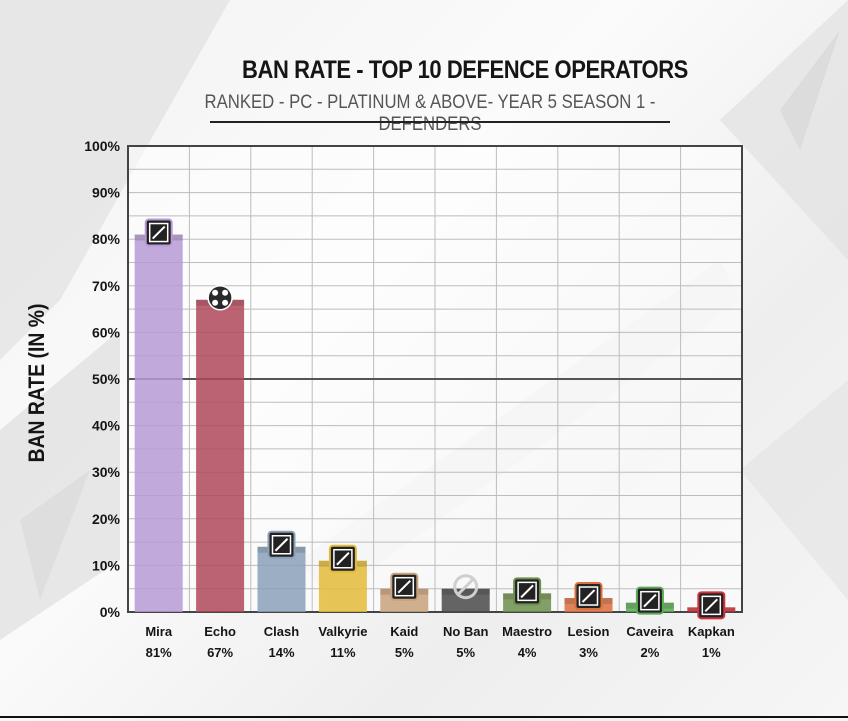 The image size is (848, 721). Describe the element at coordinates (106, 193) in the screenshot. I see `y-tick-label: 90%` at that location.